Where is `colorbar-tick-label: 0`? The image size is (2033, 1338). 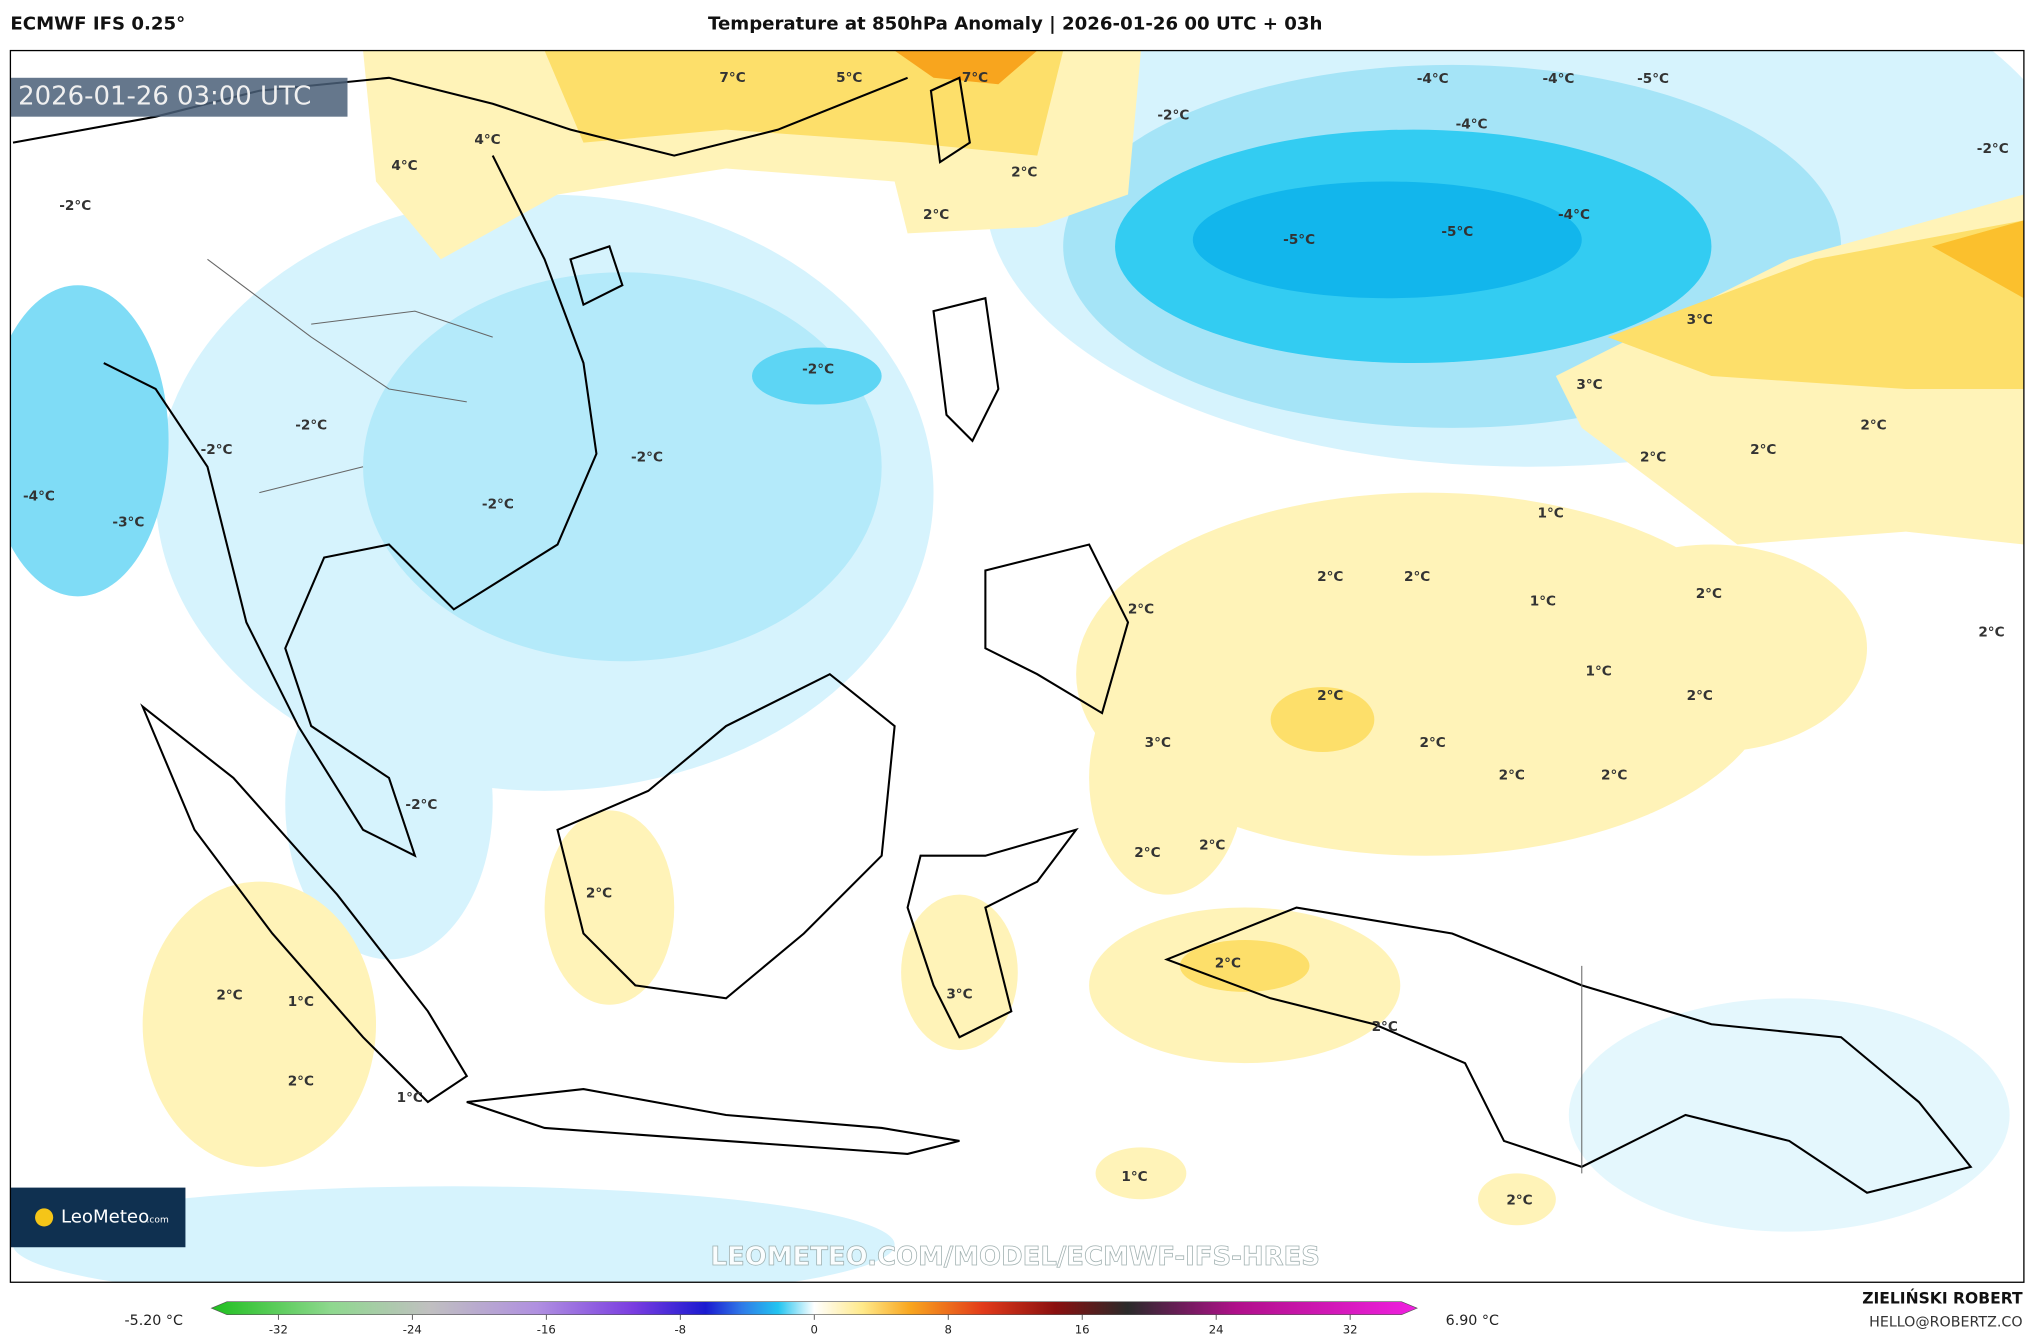 colorbar-tick-label: 0 is located at coordinates (814, 1330).